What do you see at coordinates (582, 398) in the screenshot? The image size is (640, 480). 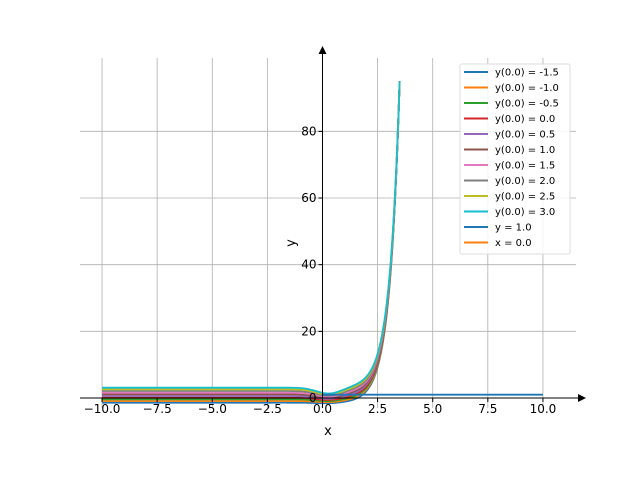 I see `x-axis-arrow` at bounding box center [582, 398].